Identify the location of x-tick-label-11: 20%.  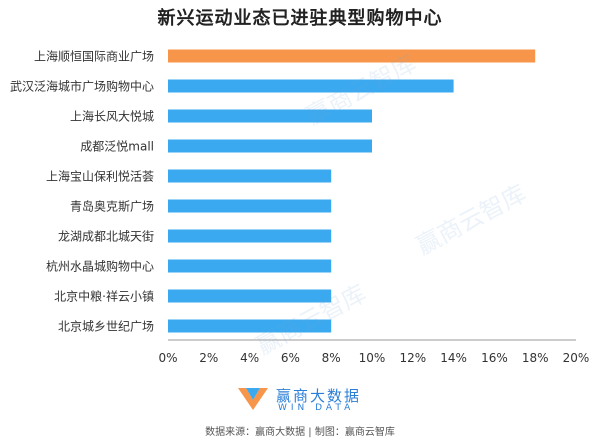
(576, 358).